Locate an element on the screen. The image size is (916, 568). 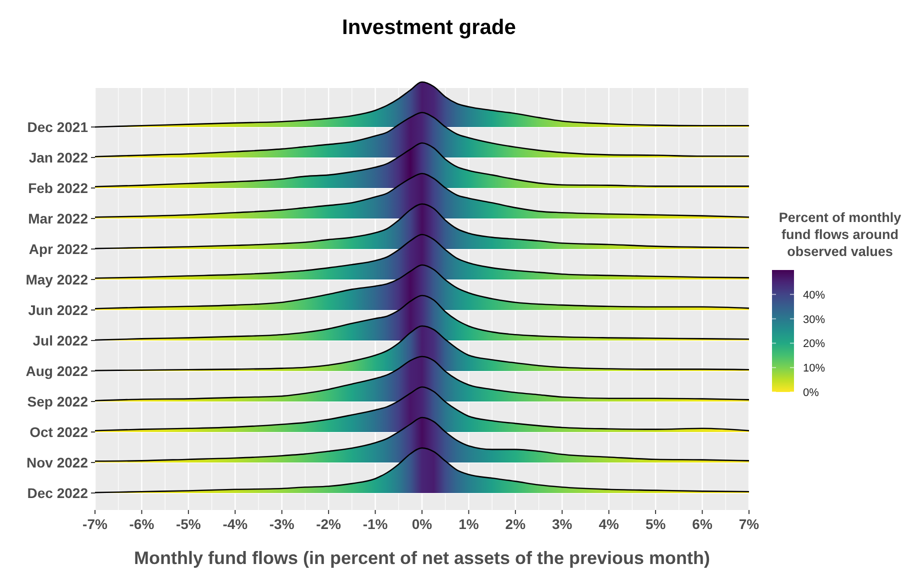
x-tick-label: -3% is located at coordinates (282, 524).